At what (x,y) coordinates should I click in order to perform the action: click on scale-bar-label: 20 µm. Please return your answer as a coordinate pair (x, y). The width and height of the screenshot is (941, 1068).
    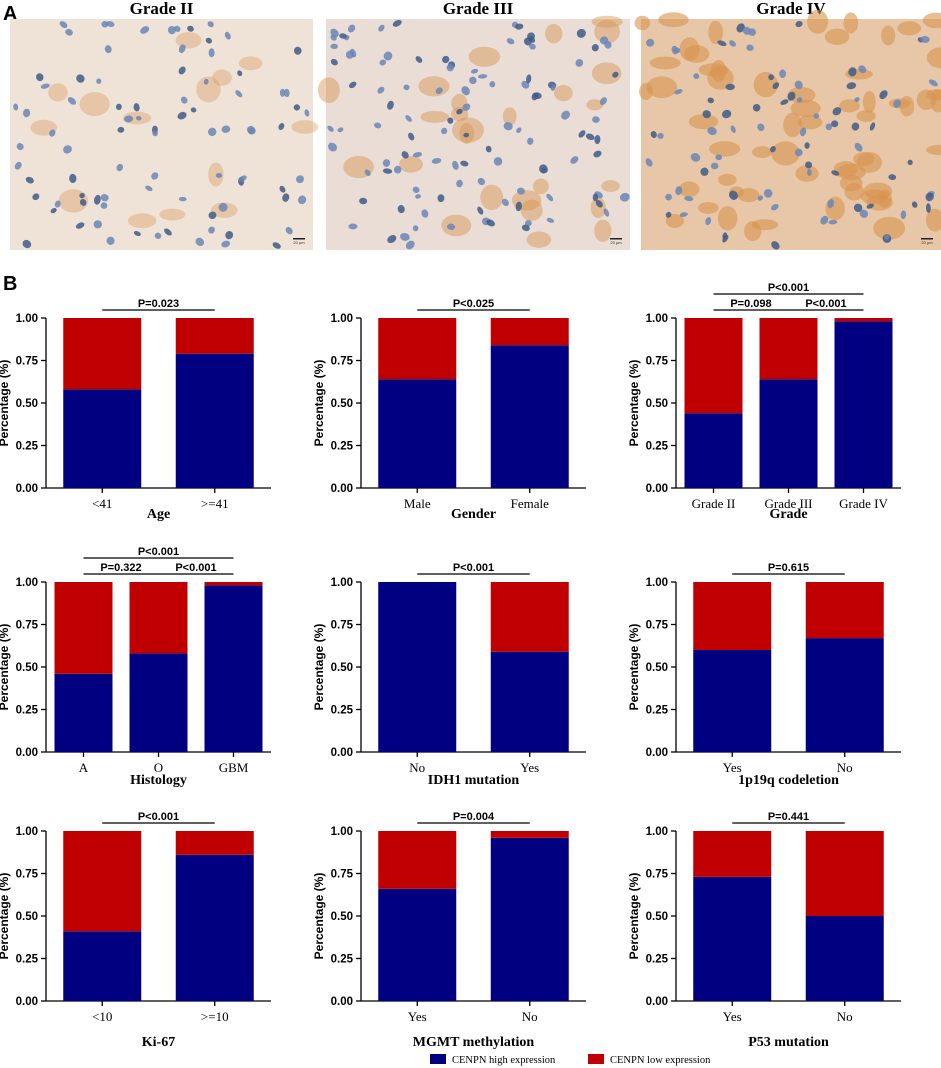
    Looking at the image, I should click on (927, 242).